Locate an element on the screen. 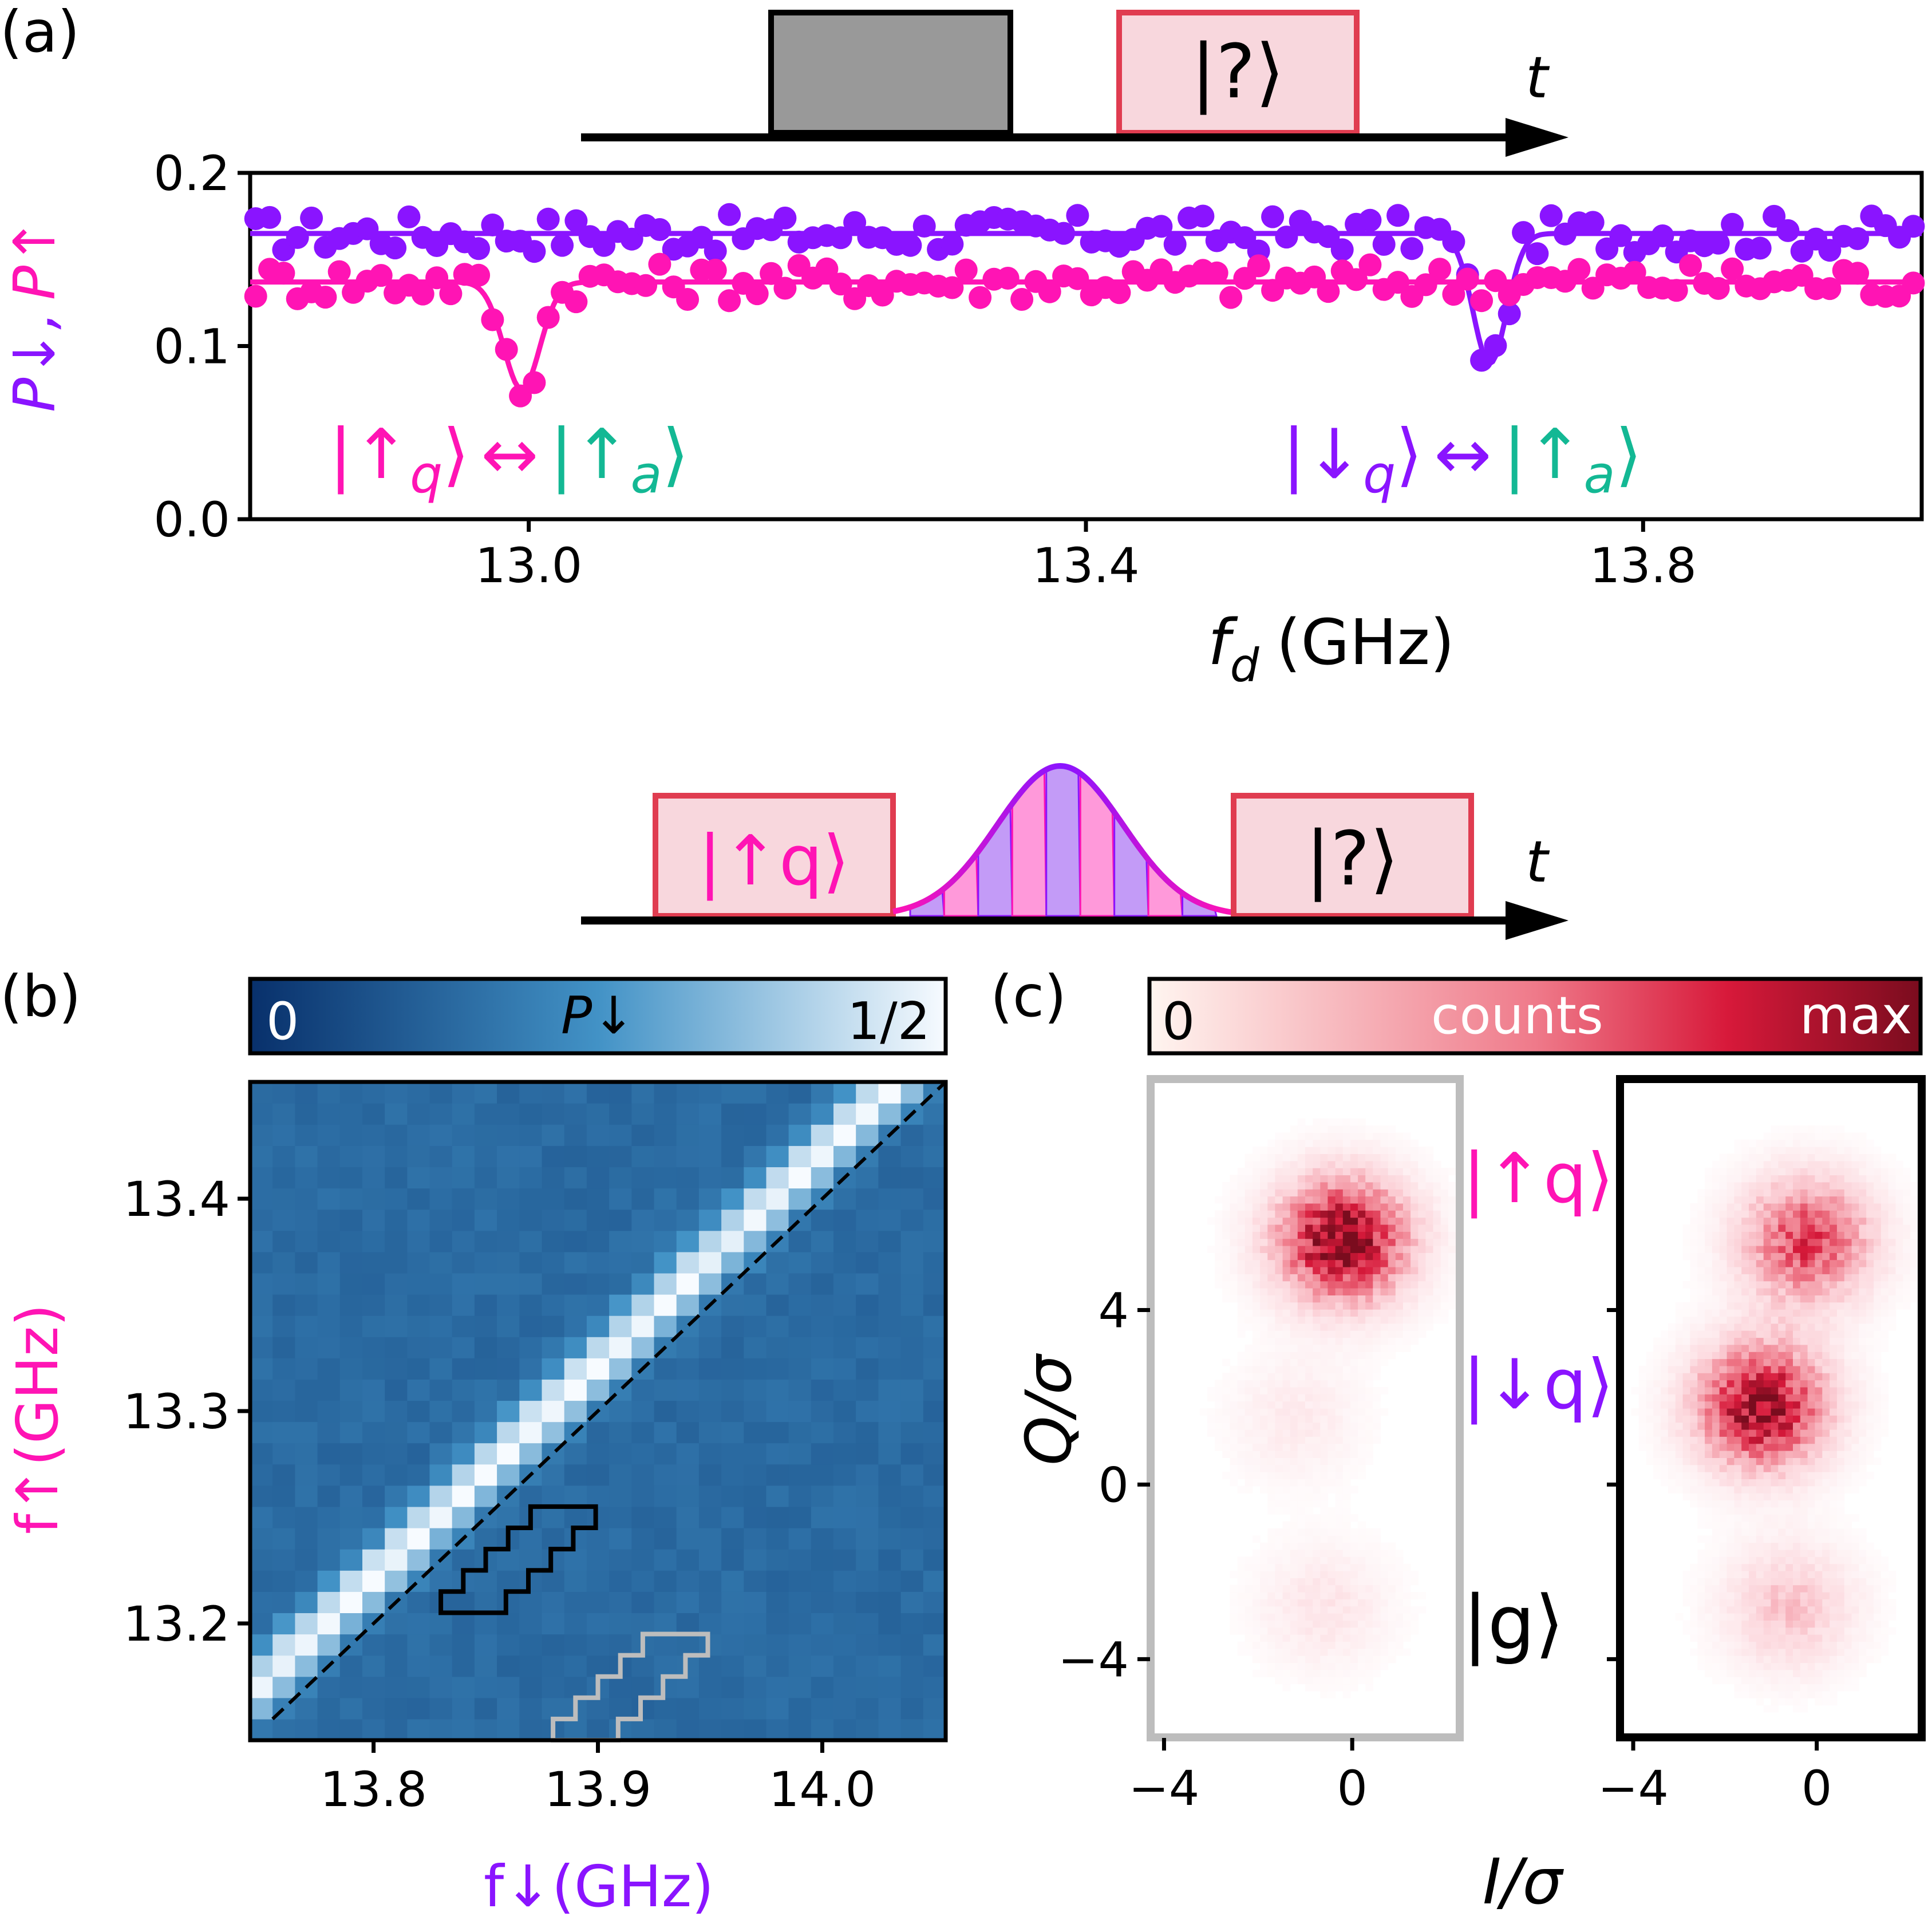 The height and width of the screenshot is (1932, 1932). panel-a-xlabel: fd (GHz) is located at coordinates (1331, 649).